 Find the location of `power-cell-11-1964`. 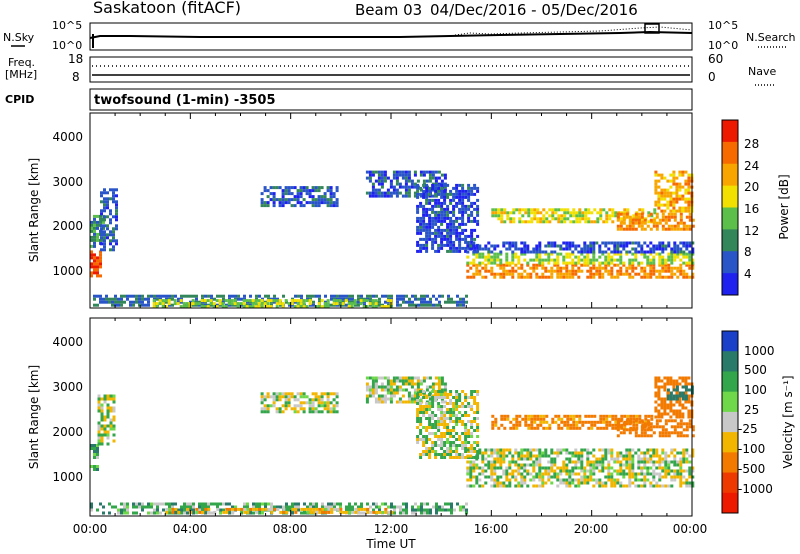

power-cell-11-1964 is located at coordinates (568, 213).